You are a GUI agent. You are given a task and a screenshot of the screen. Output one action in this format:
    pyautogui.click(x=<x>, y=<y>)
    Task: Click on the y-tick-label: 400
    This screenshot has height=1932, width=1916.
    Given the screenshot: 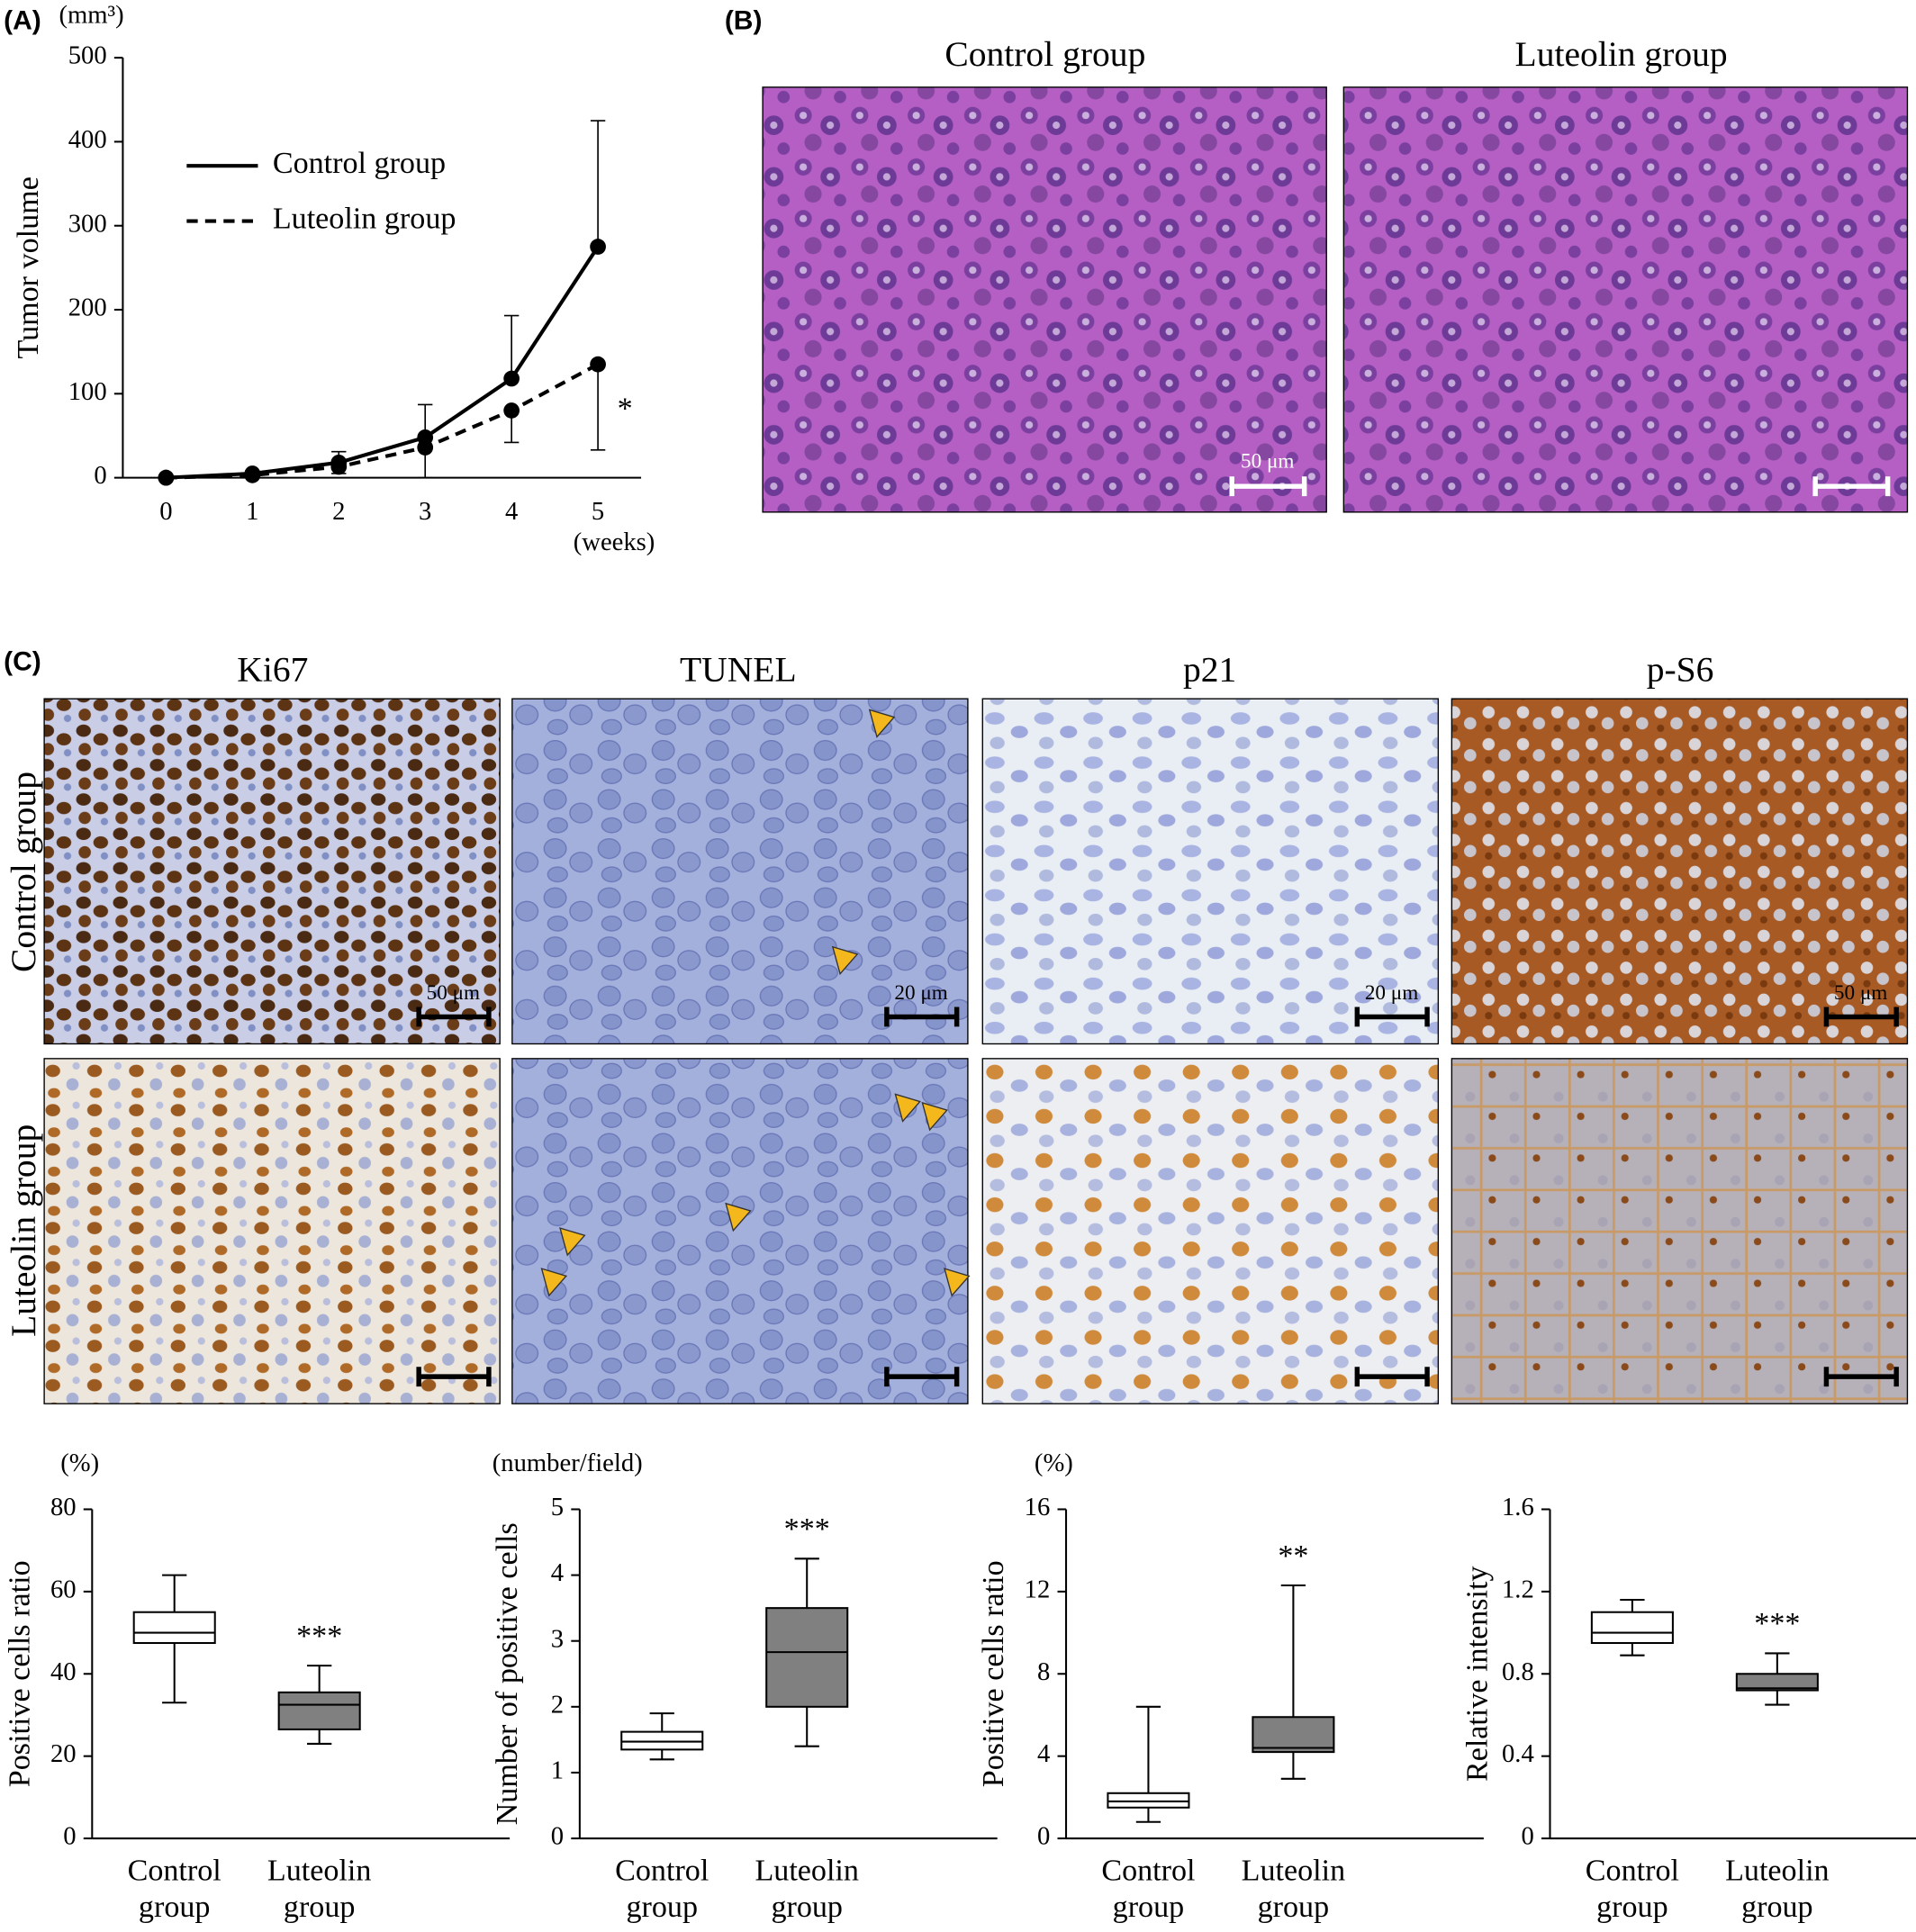 What is the action you would take?
    pyautogui.click(x=87, y=139)
    